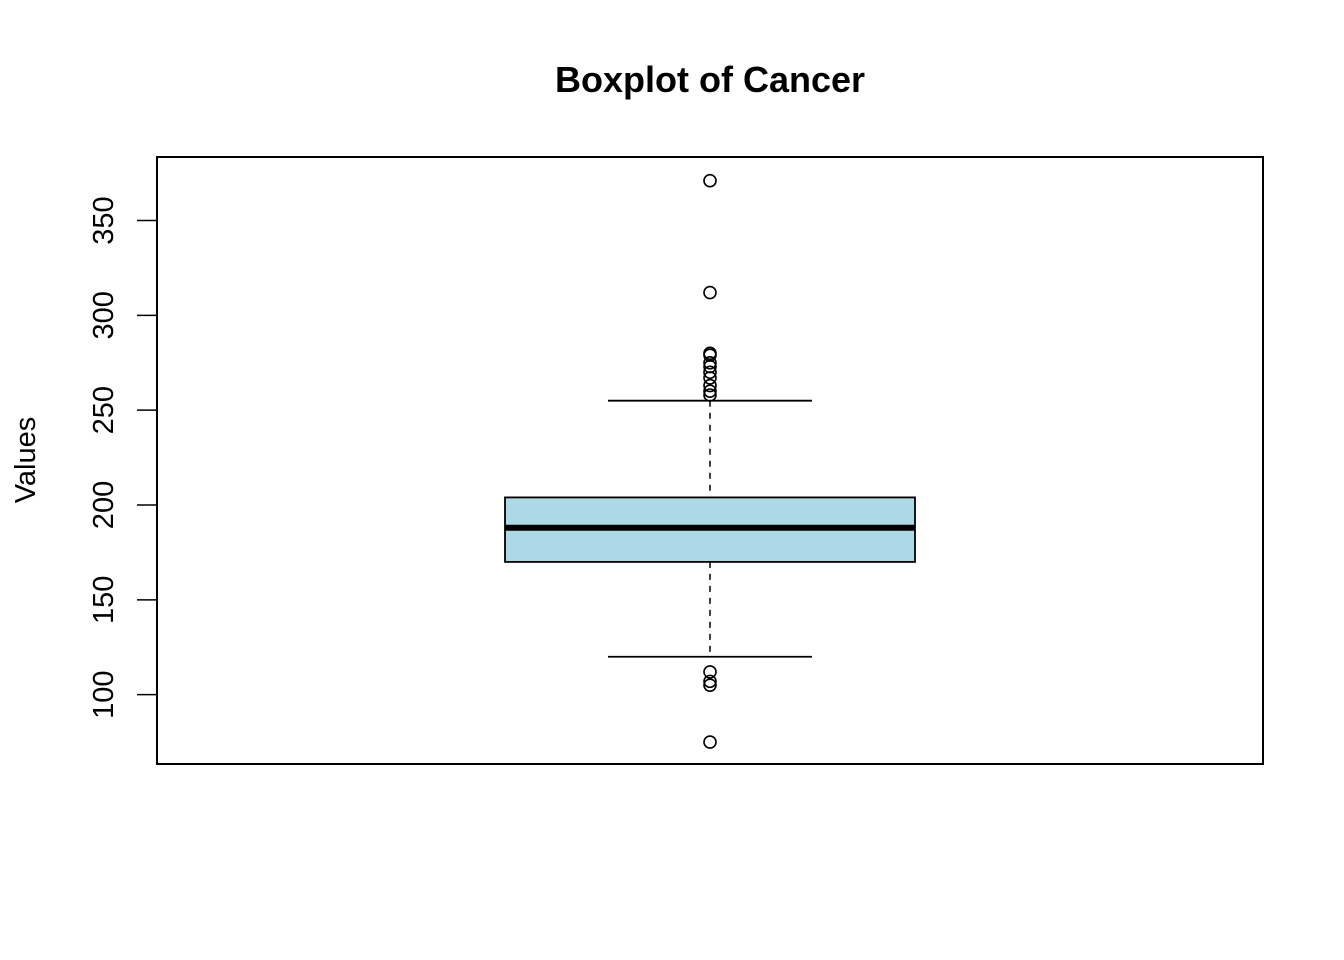 This screenshot has height=960, width=1344. What do you see at coordinates (104, 694) in the screenshot?
I see `y-tick-label: 100` at bounding box center [104, 694].